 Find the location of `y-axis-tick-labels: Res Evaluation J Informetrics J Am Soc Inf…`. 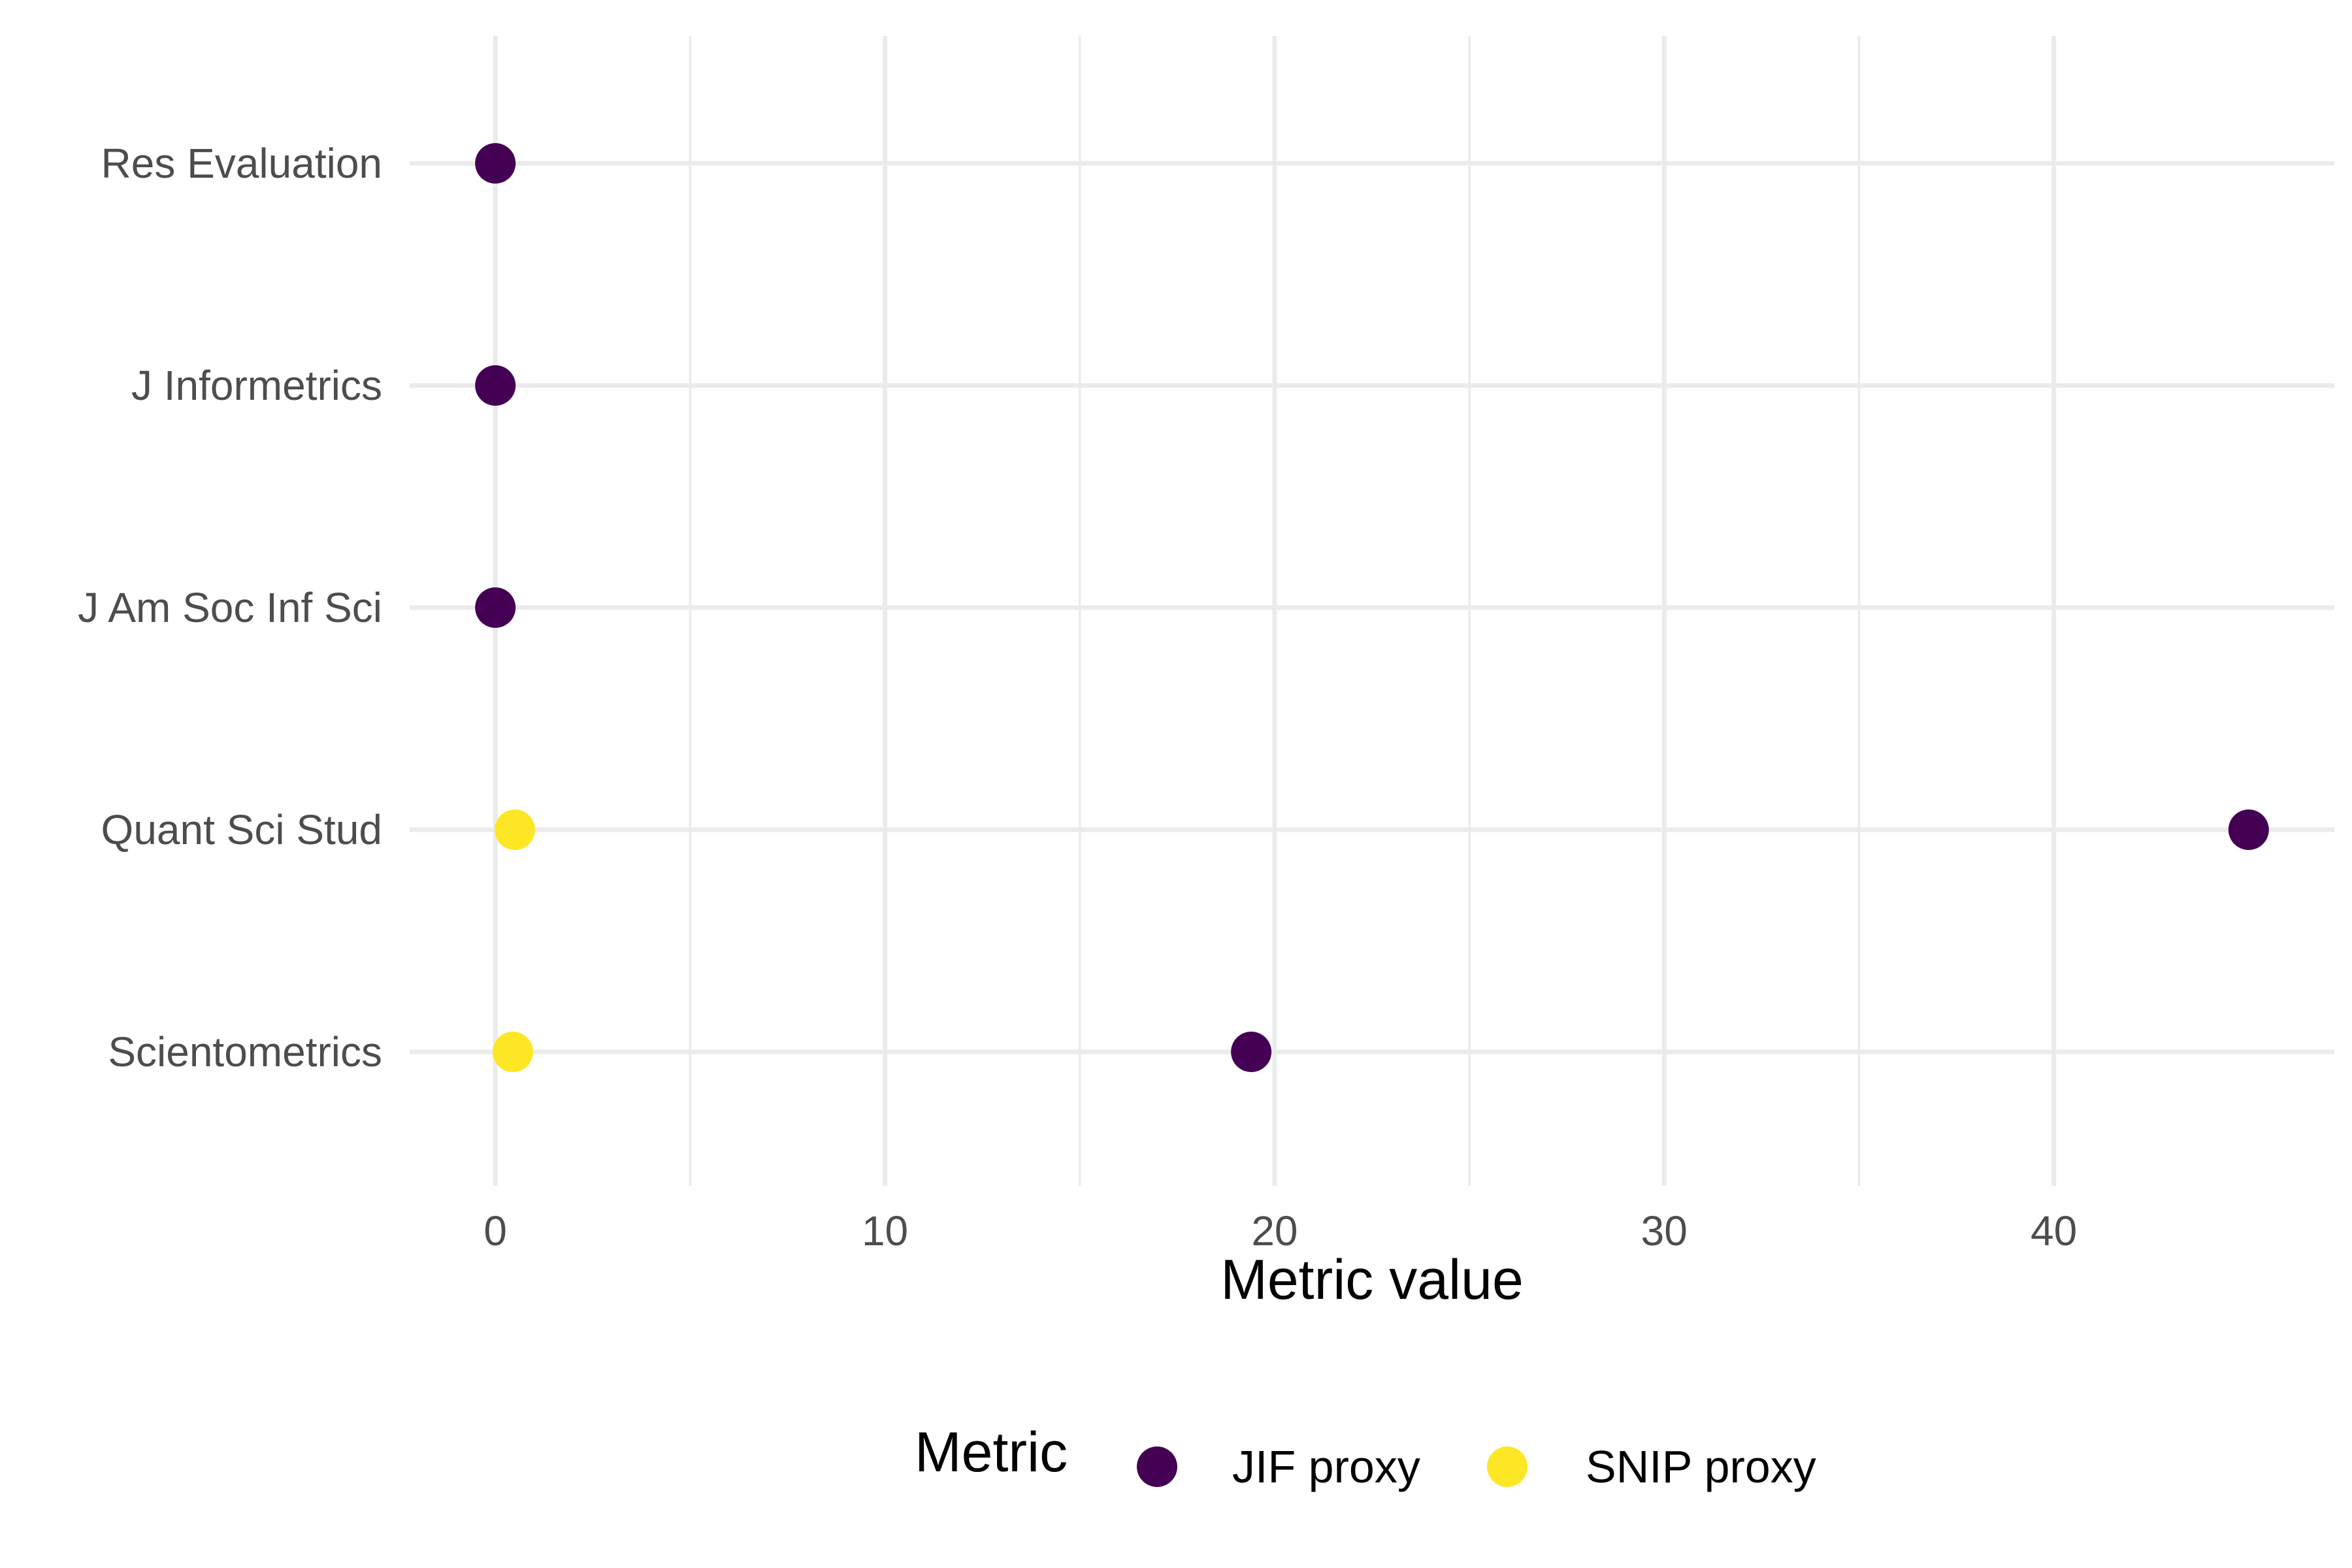

y-axis-tick-labels: Res Evaluation J Informetrics J Am Soc Inf… is located at coordinates (230, 607).